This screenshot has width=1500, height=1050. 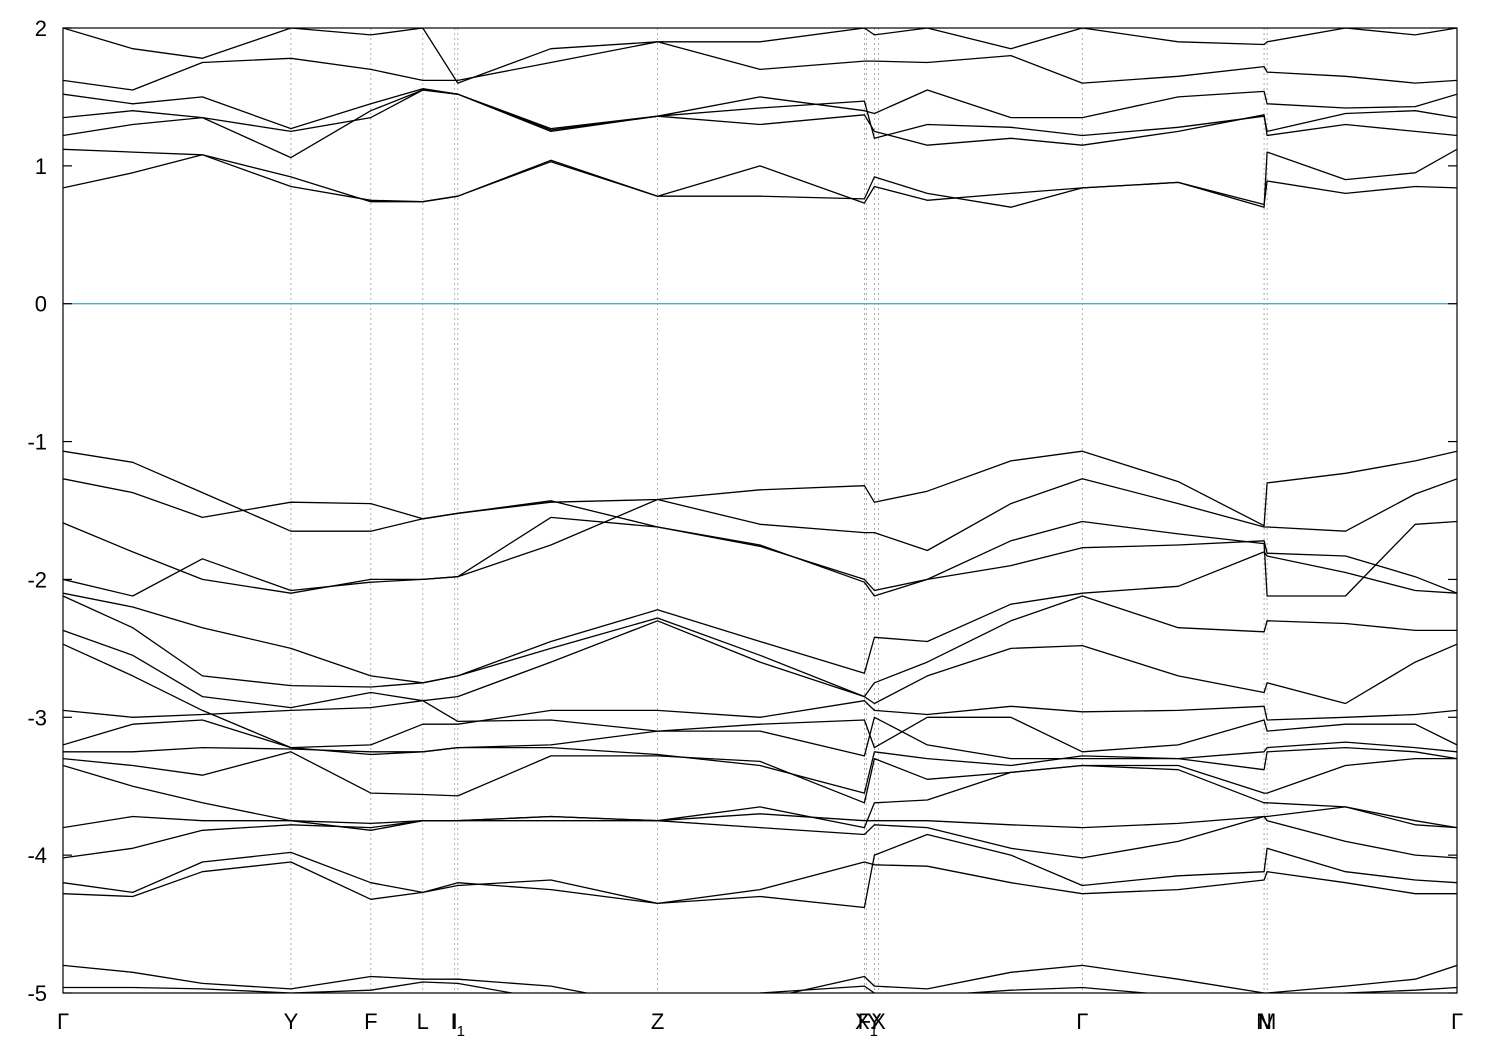 What do you see at coordinates (1264, 1021) in the screenshot?
I see `kpoint-label: N` at bounding box center [1264, 1021].